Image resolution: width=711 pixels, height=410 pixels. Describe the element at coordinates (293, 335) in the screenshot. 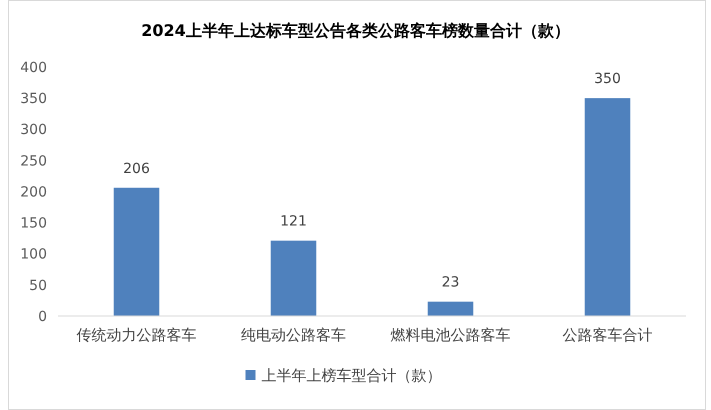

I see `x-tick-label: 纯电动公路客车` at that location.